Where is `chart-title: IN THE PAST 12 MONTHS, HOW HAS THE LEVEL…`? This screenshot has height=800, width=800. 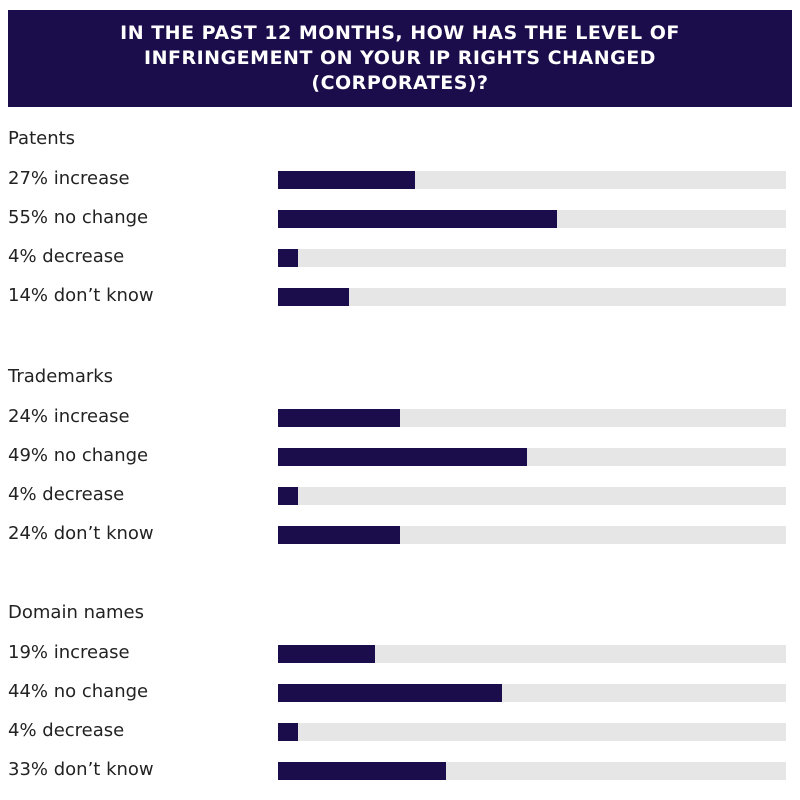 chart-title: IN THE PAST 12 MONTHS, HOW HAS THE LEVEL… is located at coordinates (400, 58).